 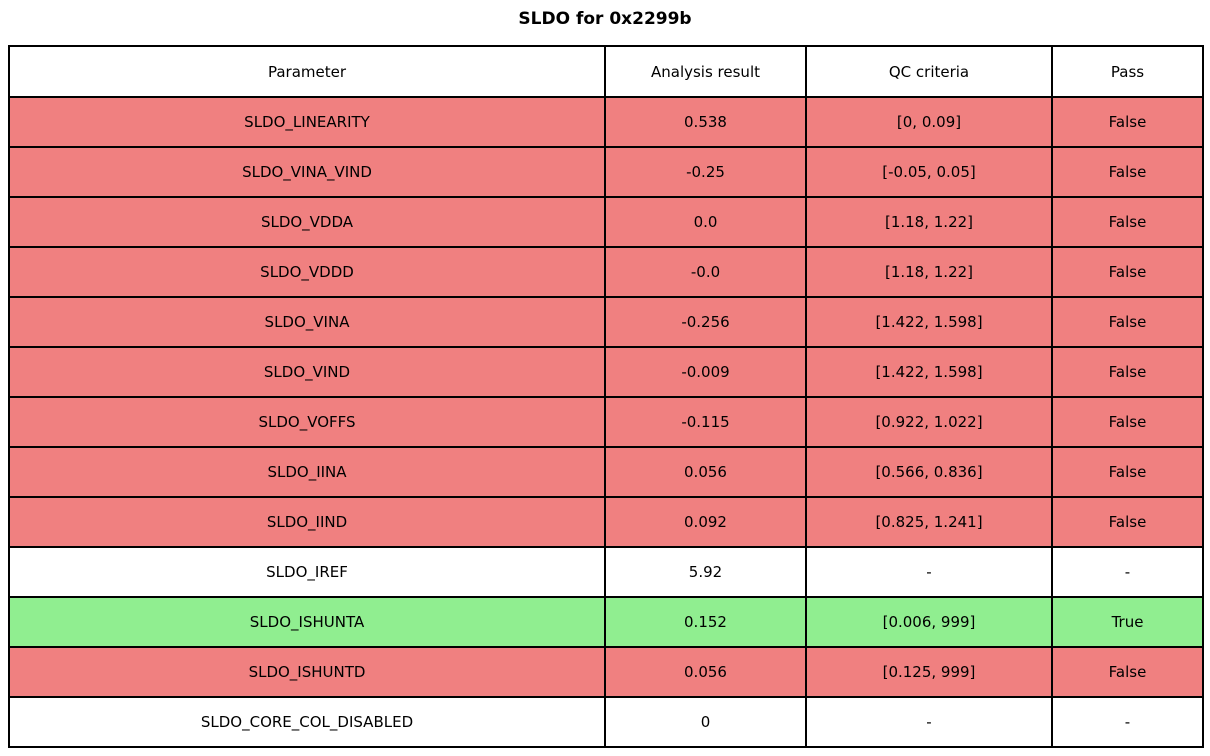 I want to click on table-row: SLDO_VIND -0.009 [1.422, 1.598] False, so click(x=606, y=372).